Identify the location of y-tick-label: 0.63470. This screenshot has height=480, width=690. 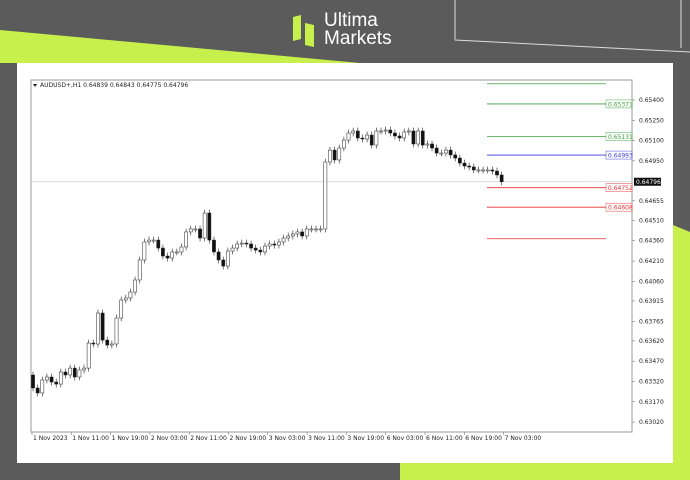
(651, 361).